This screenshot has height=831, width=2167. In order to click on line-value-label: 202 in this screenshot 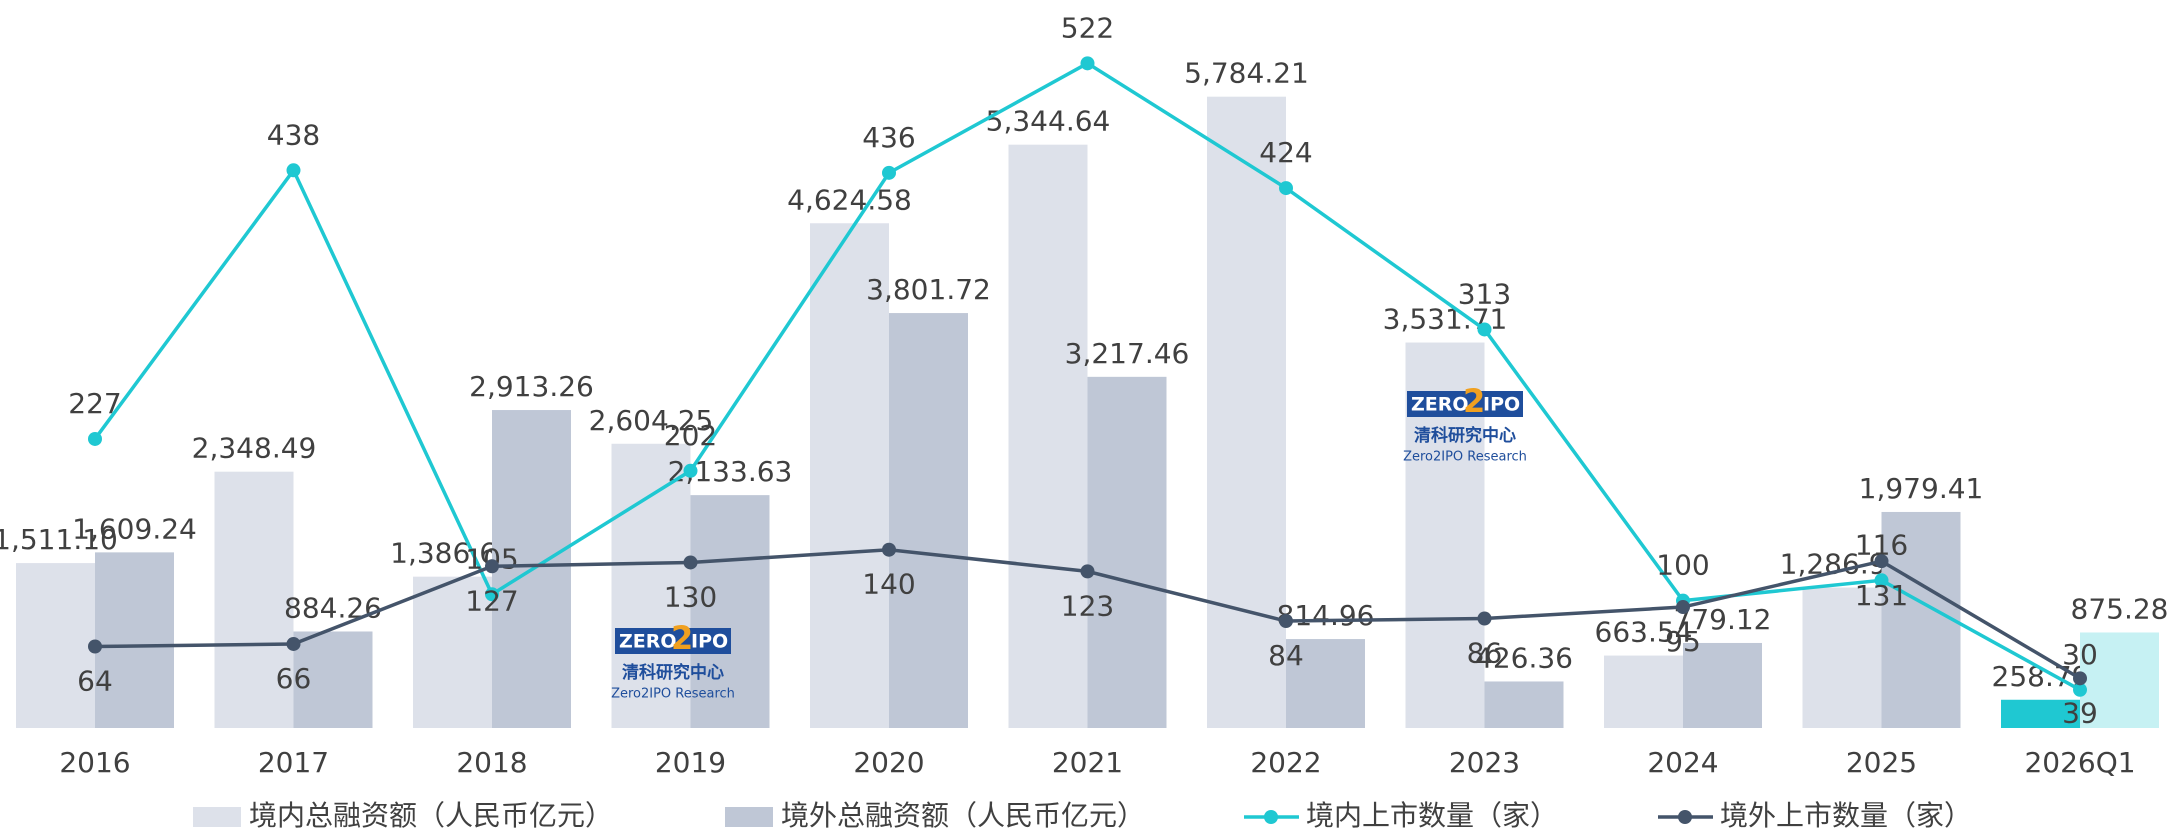, I will do `click(690, 435)`.